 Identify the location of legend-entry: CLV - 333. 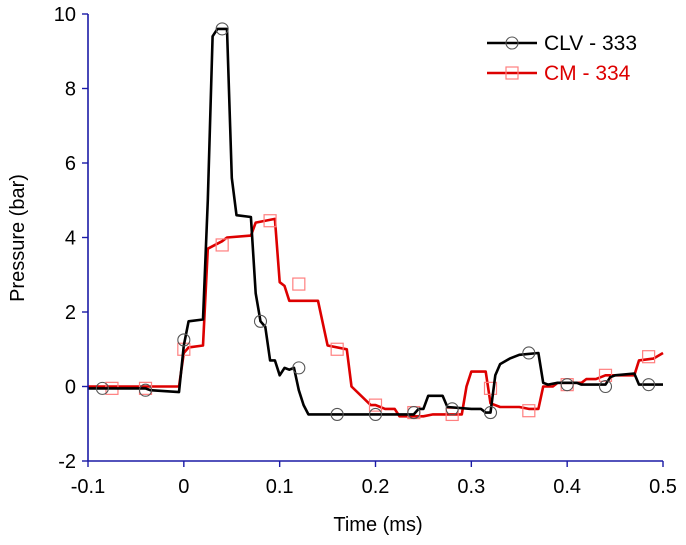
(562, 43).